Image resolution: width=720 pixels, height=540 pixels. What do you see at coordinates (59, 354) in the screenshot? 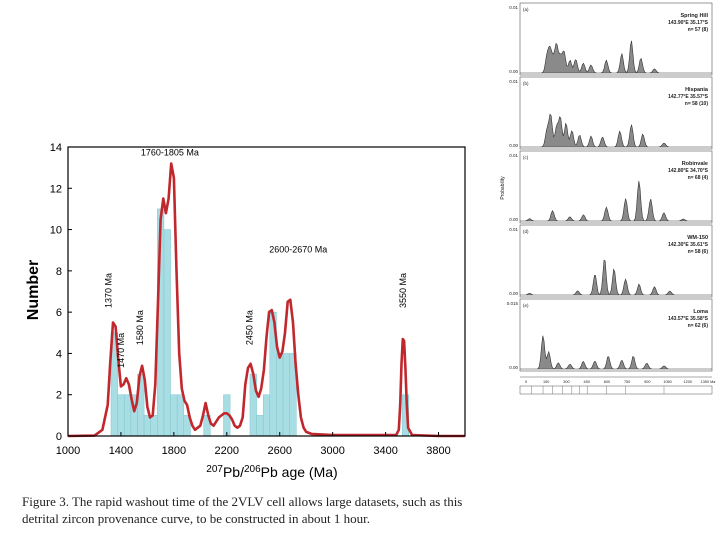
I see `y-tick-label: 4` at bounding box center [59, 354].